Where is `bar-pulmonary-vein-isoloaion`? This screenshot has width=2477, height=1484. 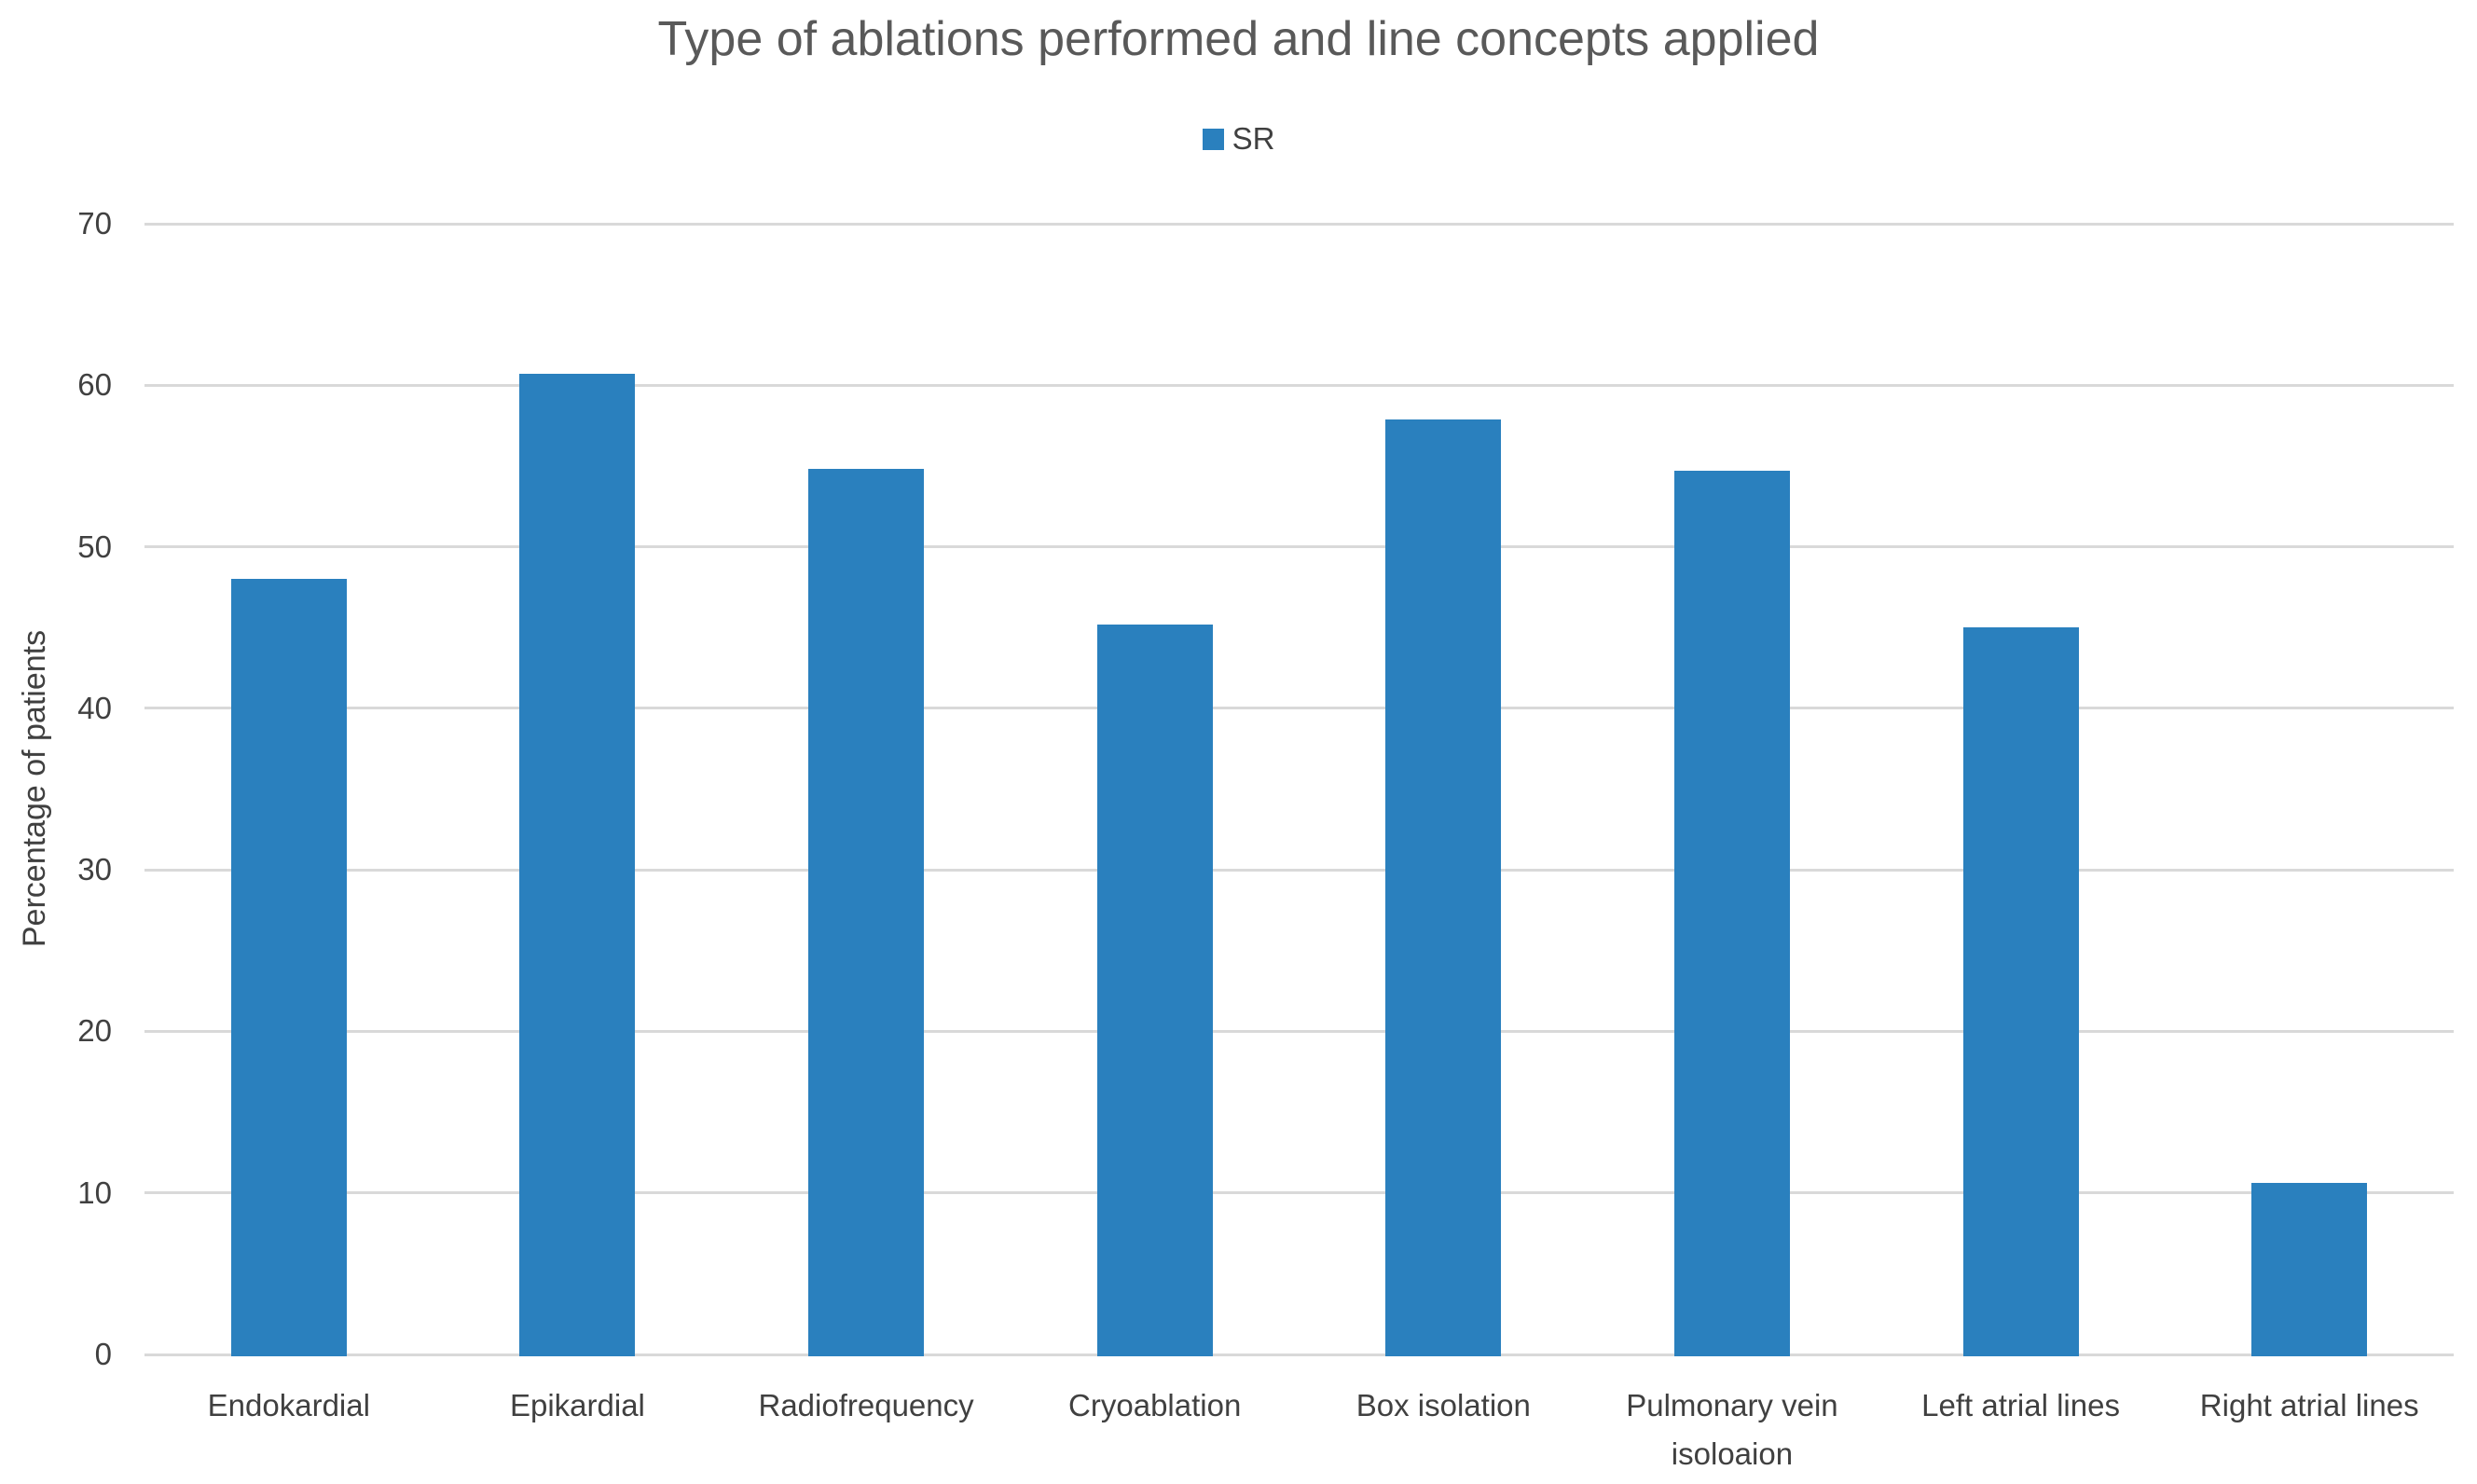
bar-pulmonary-vein-isoloaion is located at coordinates (1731, 913).